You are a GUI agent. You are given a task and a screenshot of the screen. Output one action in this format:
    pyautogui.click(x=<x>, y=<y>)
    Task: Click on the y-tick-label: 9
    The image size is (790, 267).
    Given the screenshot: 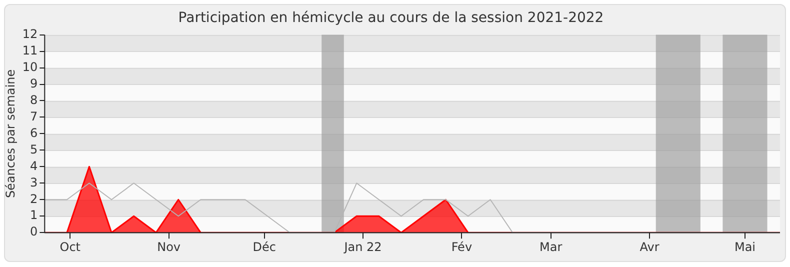 What is the action you would take?
    pyautogui.click(x=34, y=83)
    